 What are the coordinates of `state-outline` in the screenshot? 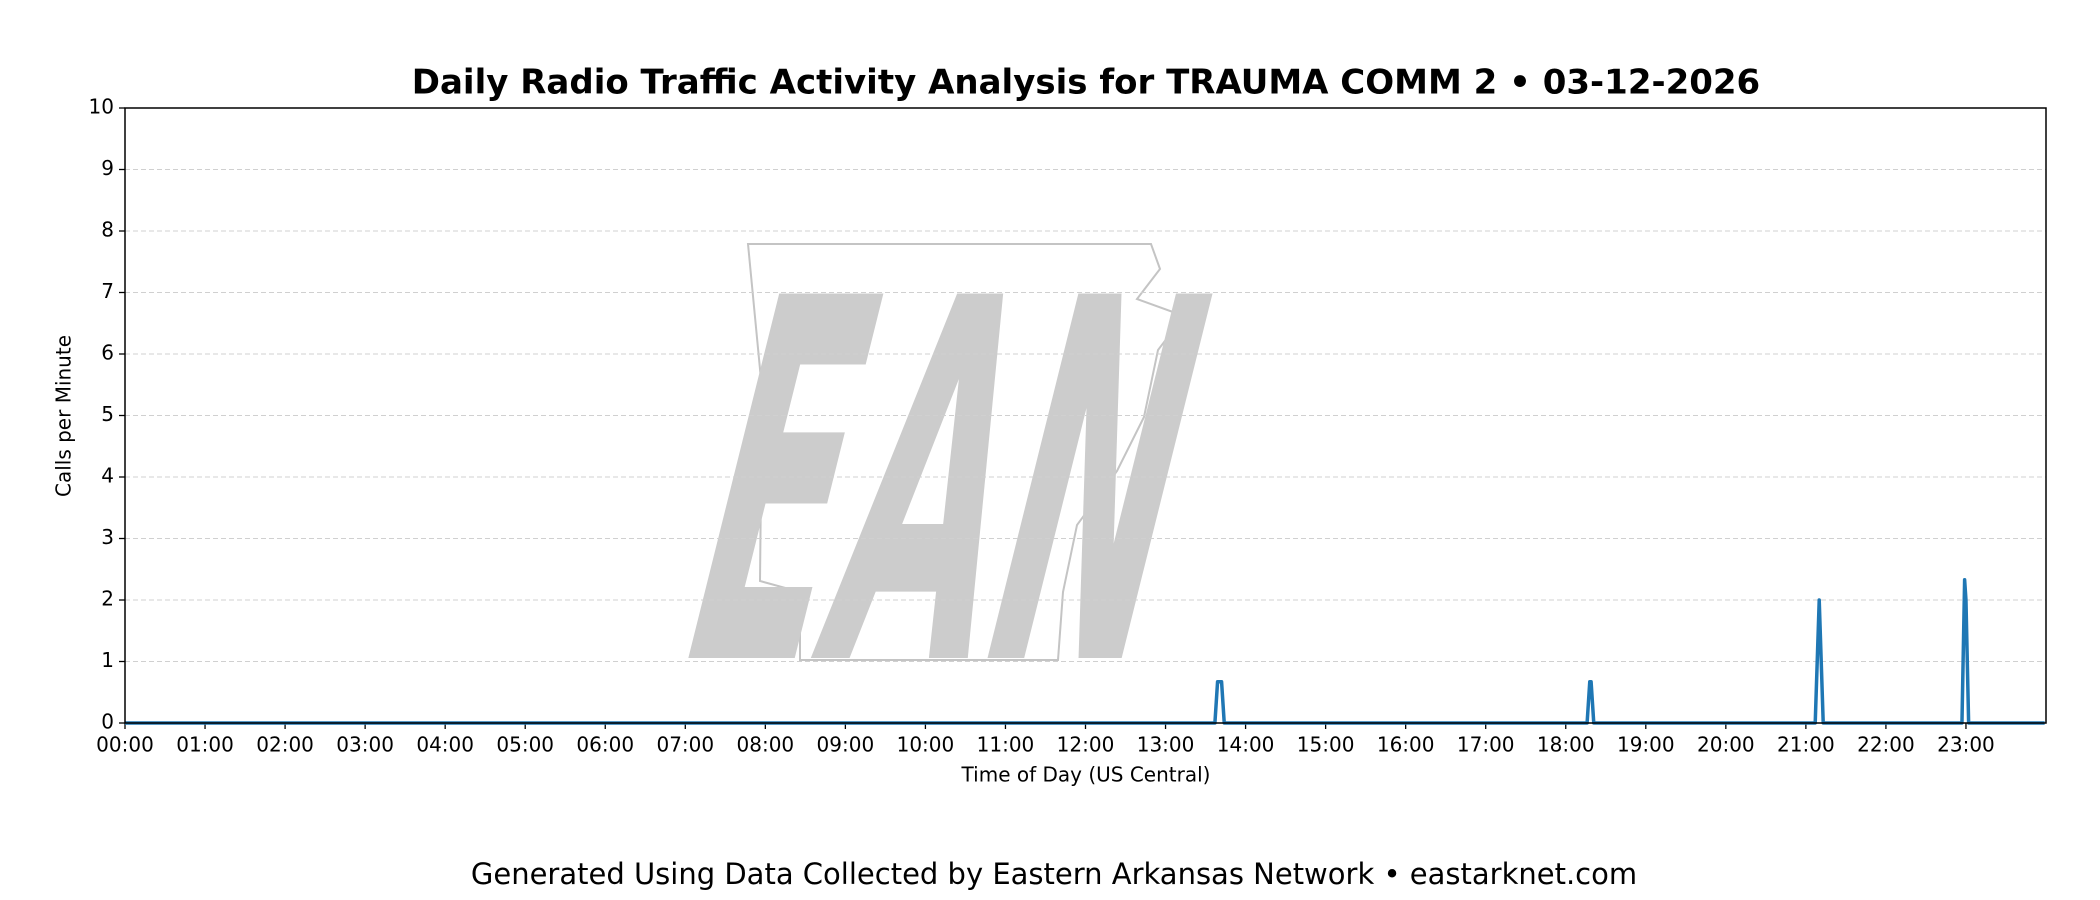 It's located at (966, 452).